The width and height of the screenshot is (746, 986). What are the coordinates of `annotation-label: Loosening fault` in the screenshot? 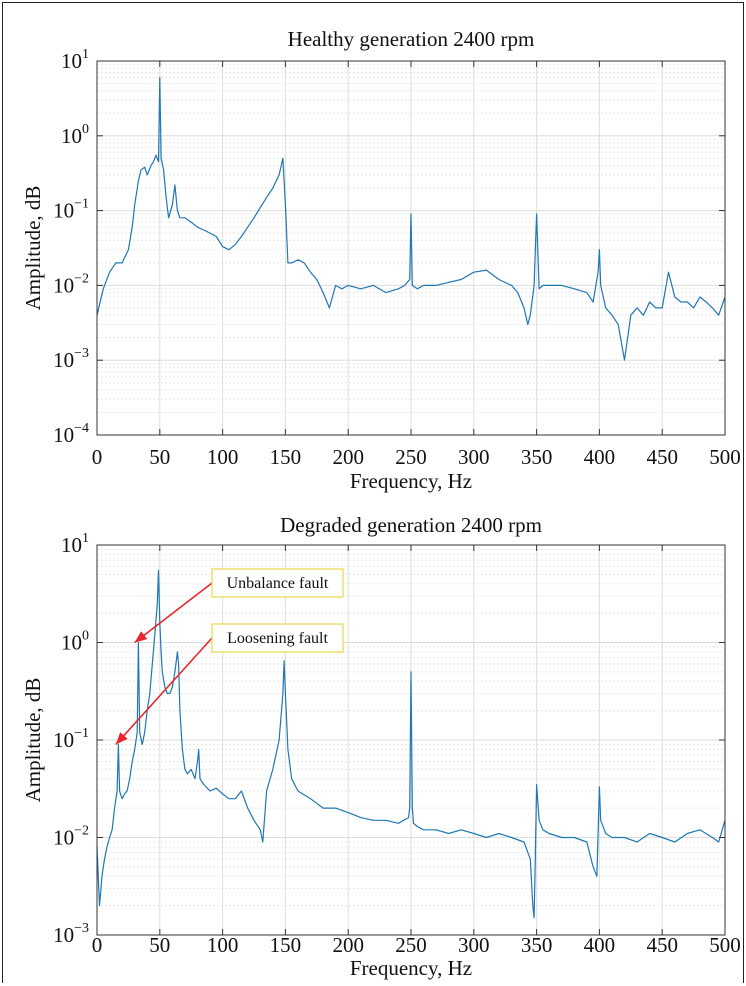 It's located at (277, 638).